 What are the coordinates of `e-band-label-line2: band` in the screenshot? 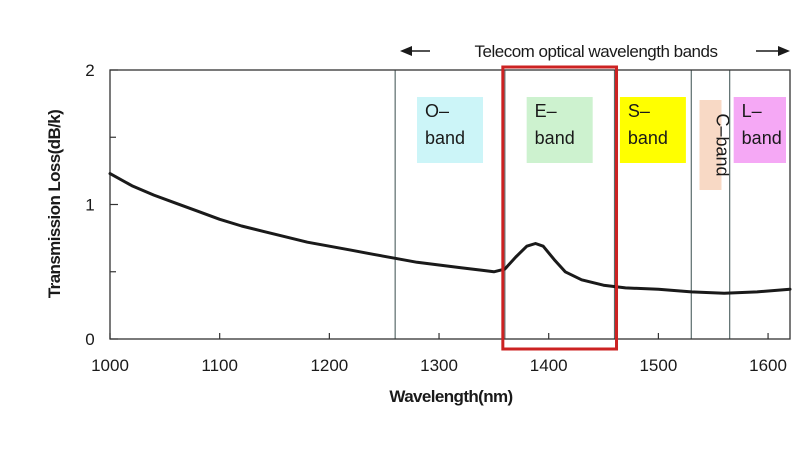 It's located at (555, 138).